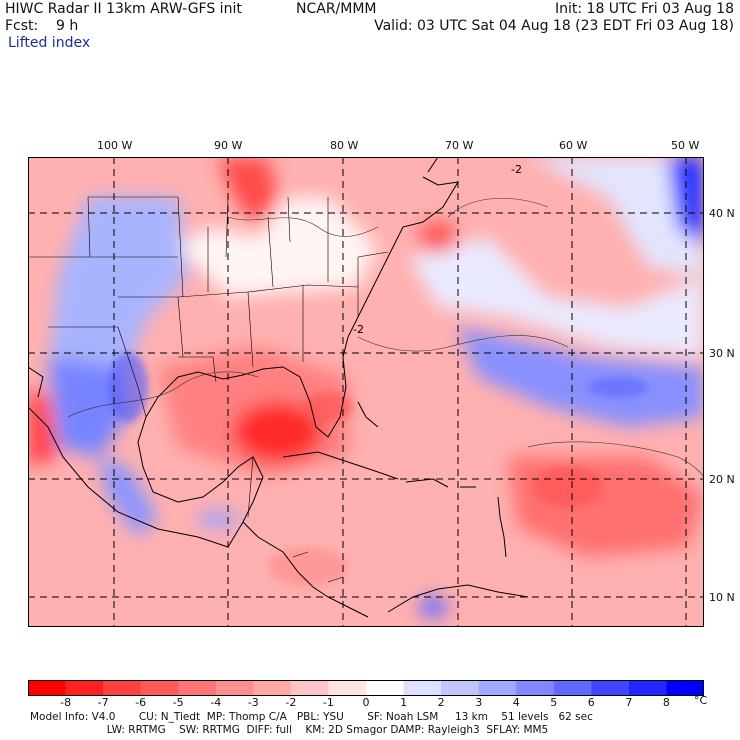 This screenshot has width=740, height=740. I want to click on colorbar-tick-label: 6, so click(591, 702).